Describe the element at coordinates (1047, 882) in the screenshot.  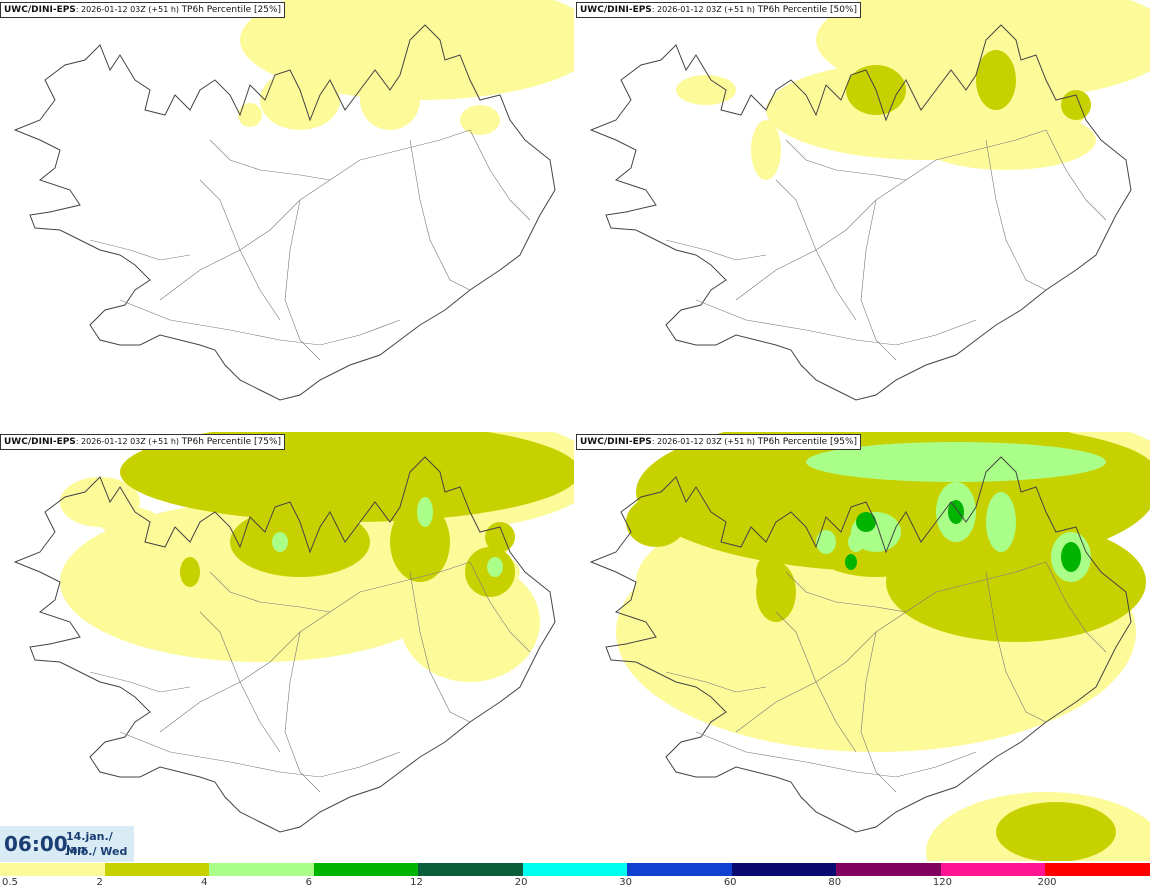
I see `colorbar-tick: 200` at that location.